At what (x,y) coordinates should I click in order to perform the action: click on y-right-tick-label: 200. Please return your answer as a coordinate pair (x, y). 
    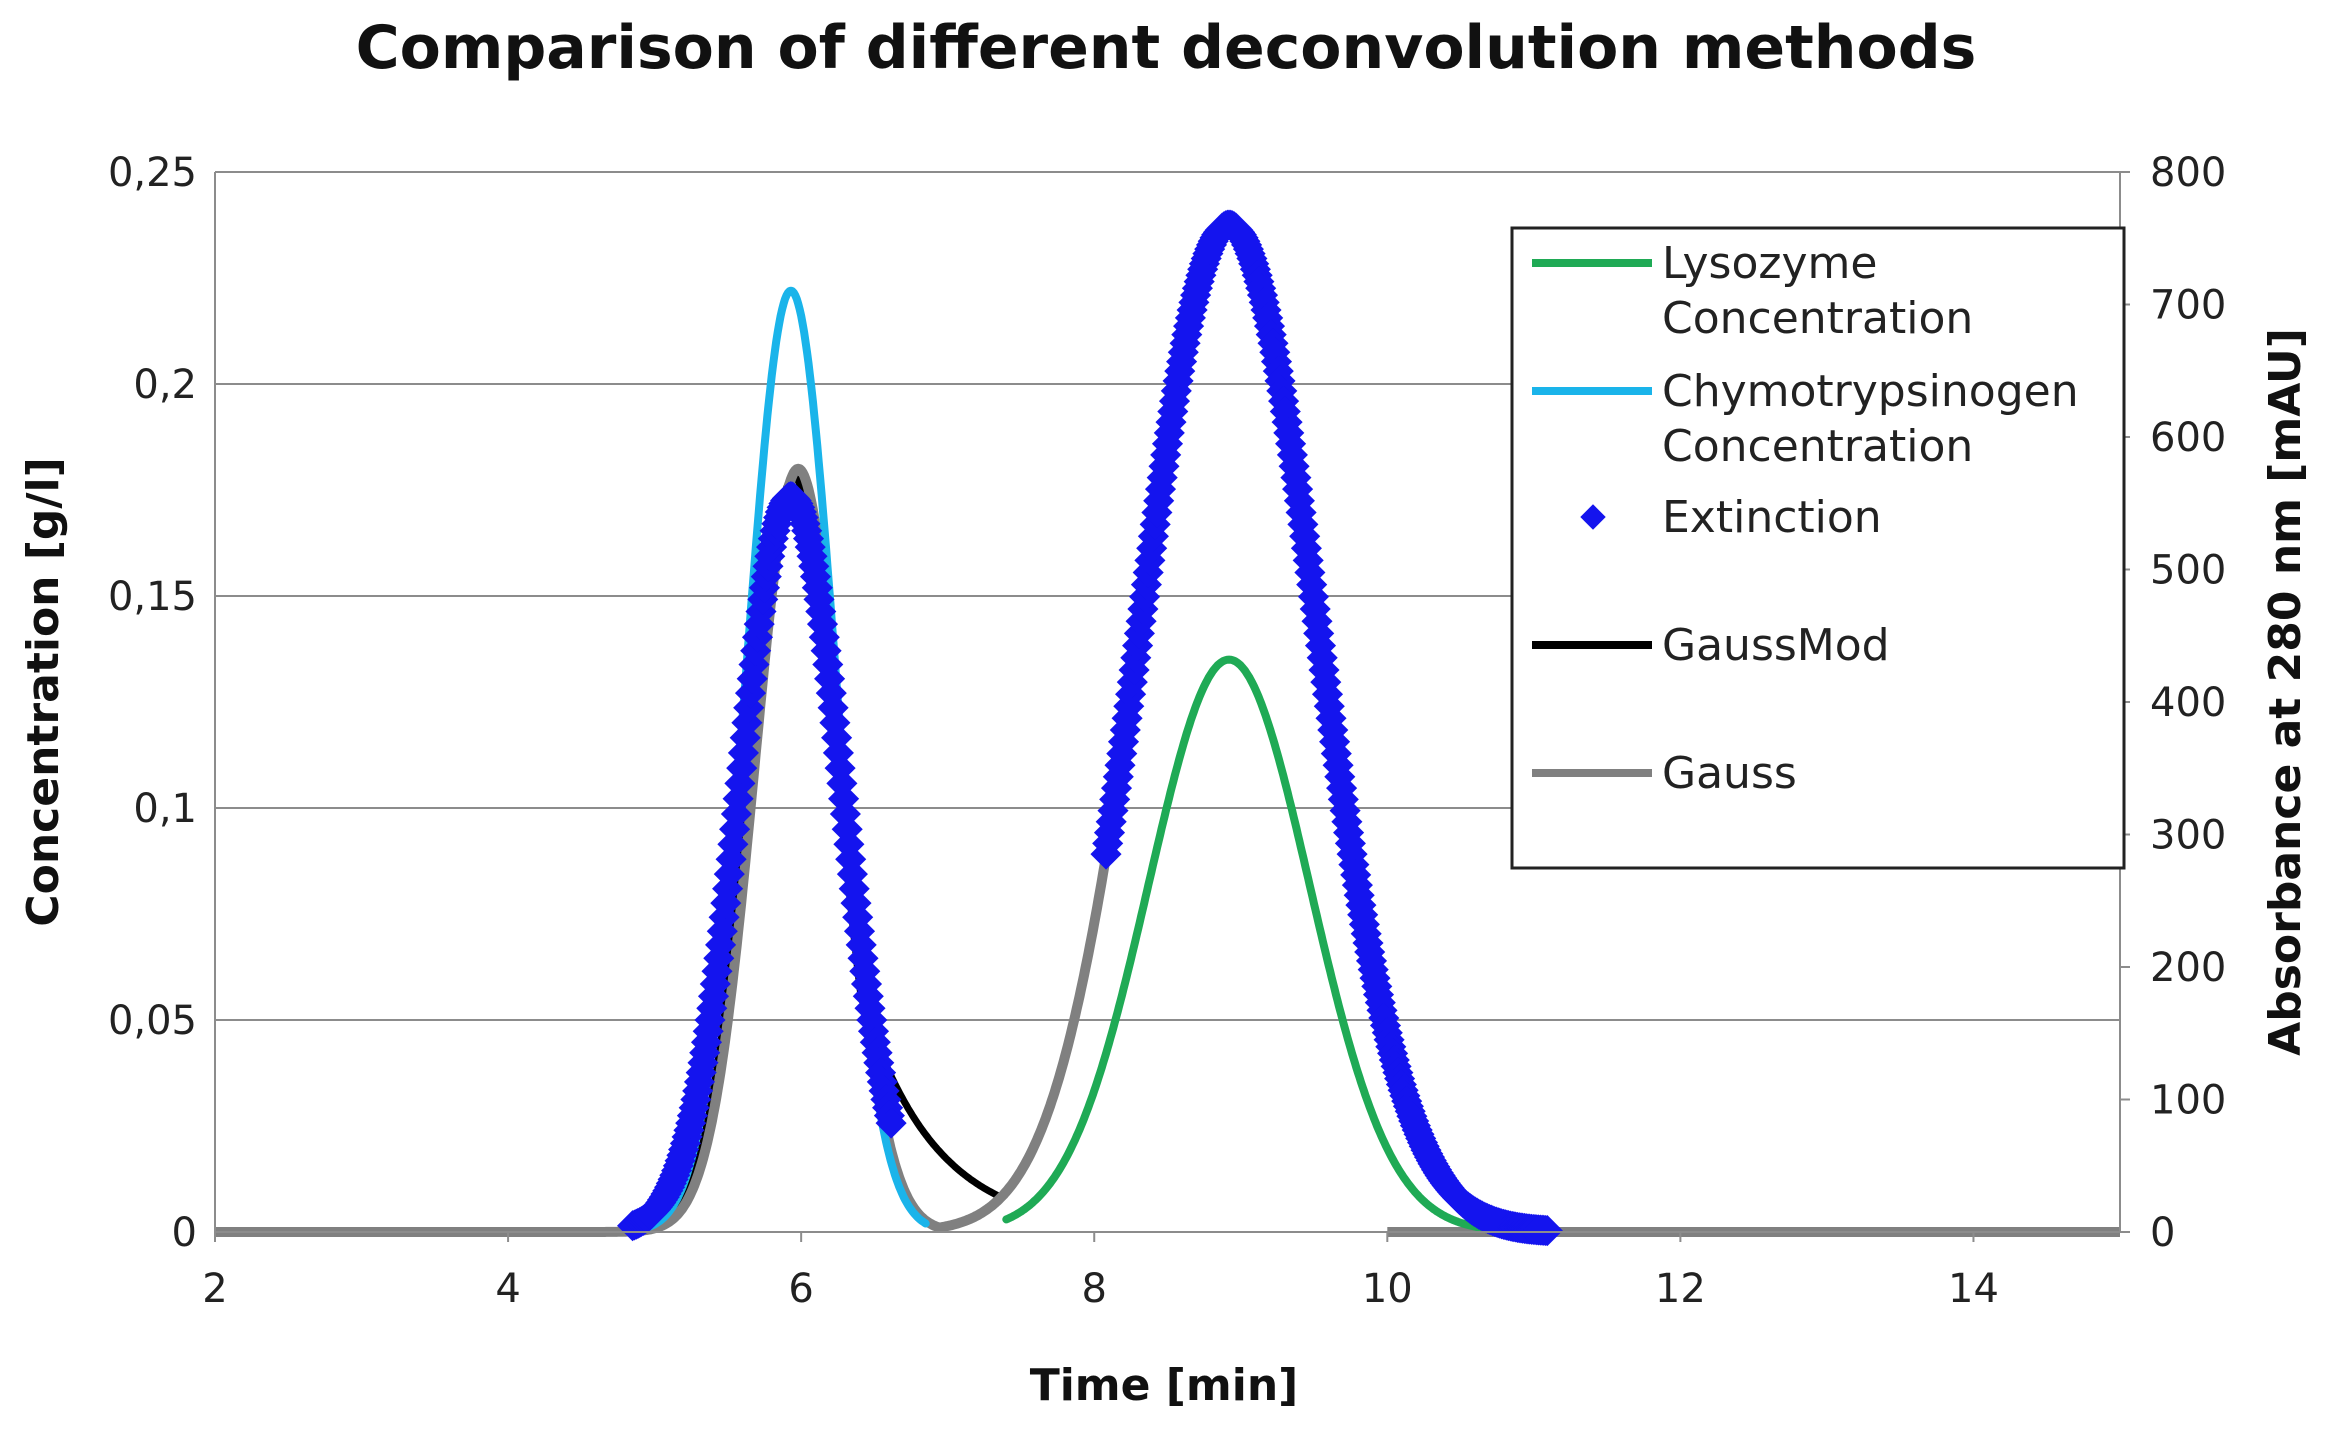
    Looking at the image, I should click on (2188, 968).